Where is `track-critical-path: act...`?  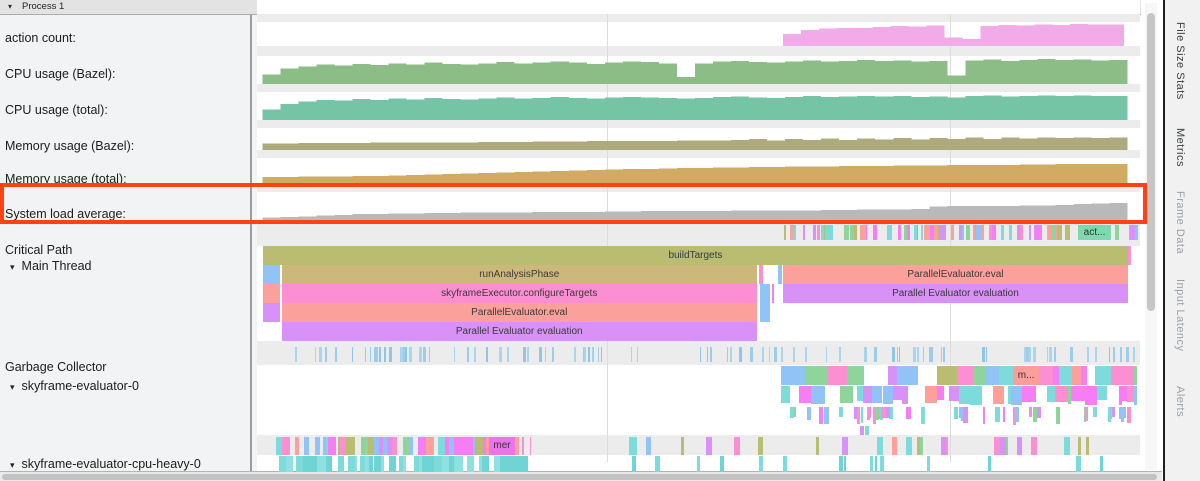
track-critical-path: act... is located at coordinates (698, 232).